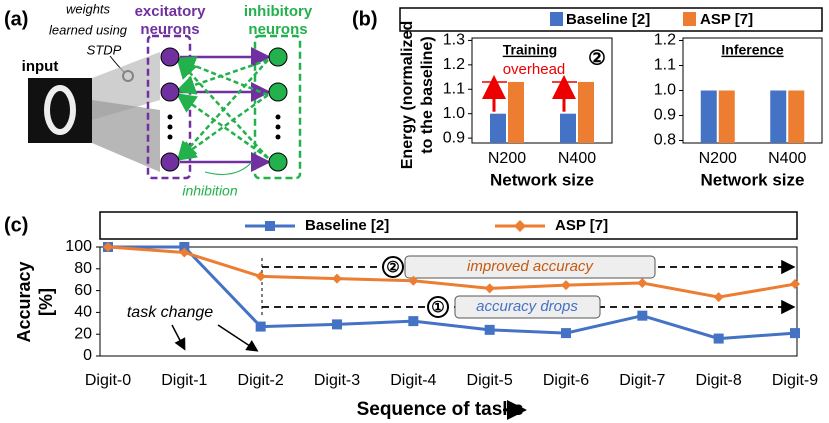 This screenshot has width=829, height=423. I want to click on annotation: ①, so click(437, 307).